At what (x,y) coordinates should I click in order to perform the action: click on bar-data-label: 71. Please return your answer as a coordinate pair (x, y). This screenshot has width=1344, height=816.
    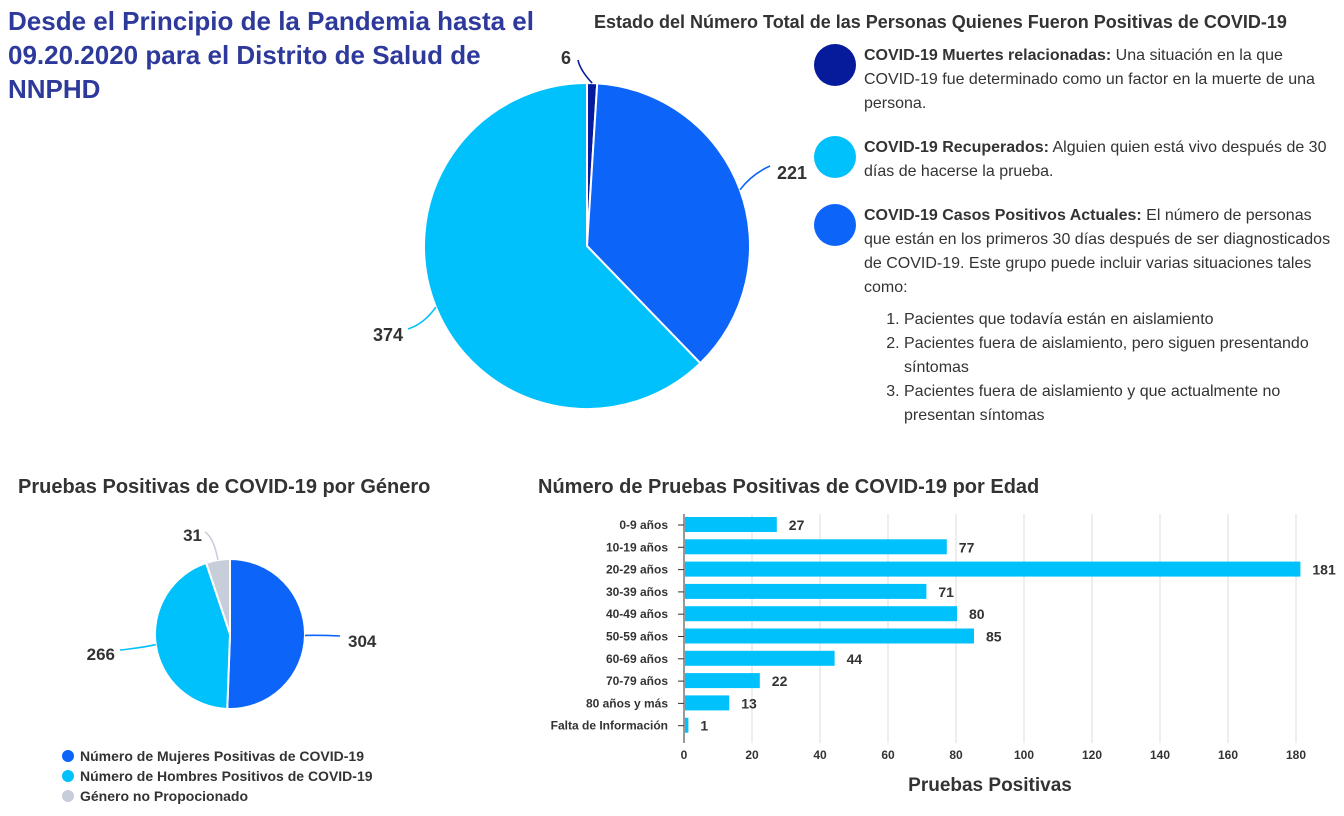
    Looking at the image, I should click on (946, 592).